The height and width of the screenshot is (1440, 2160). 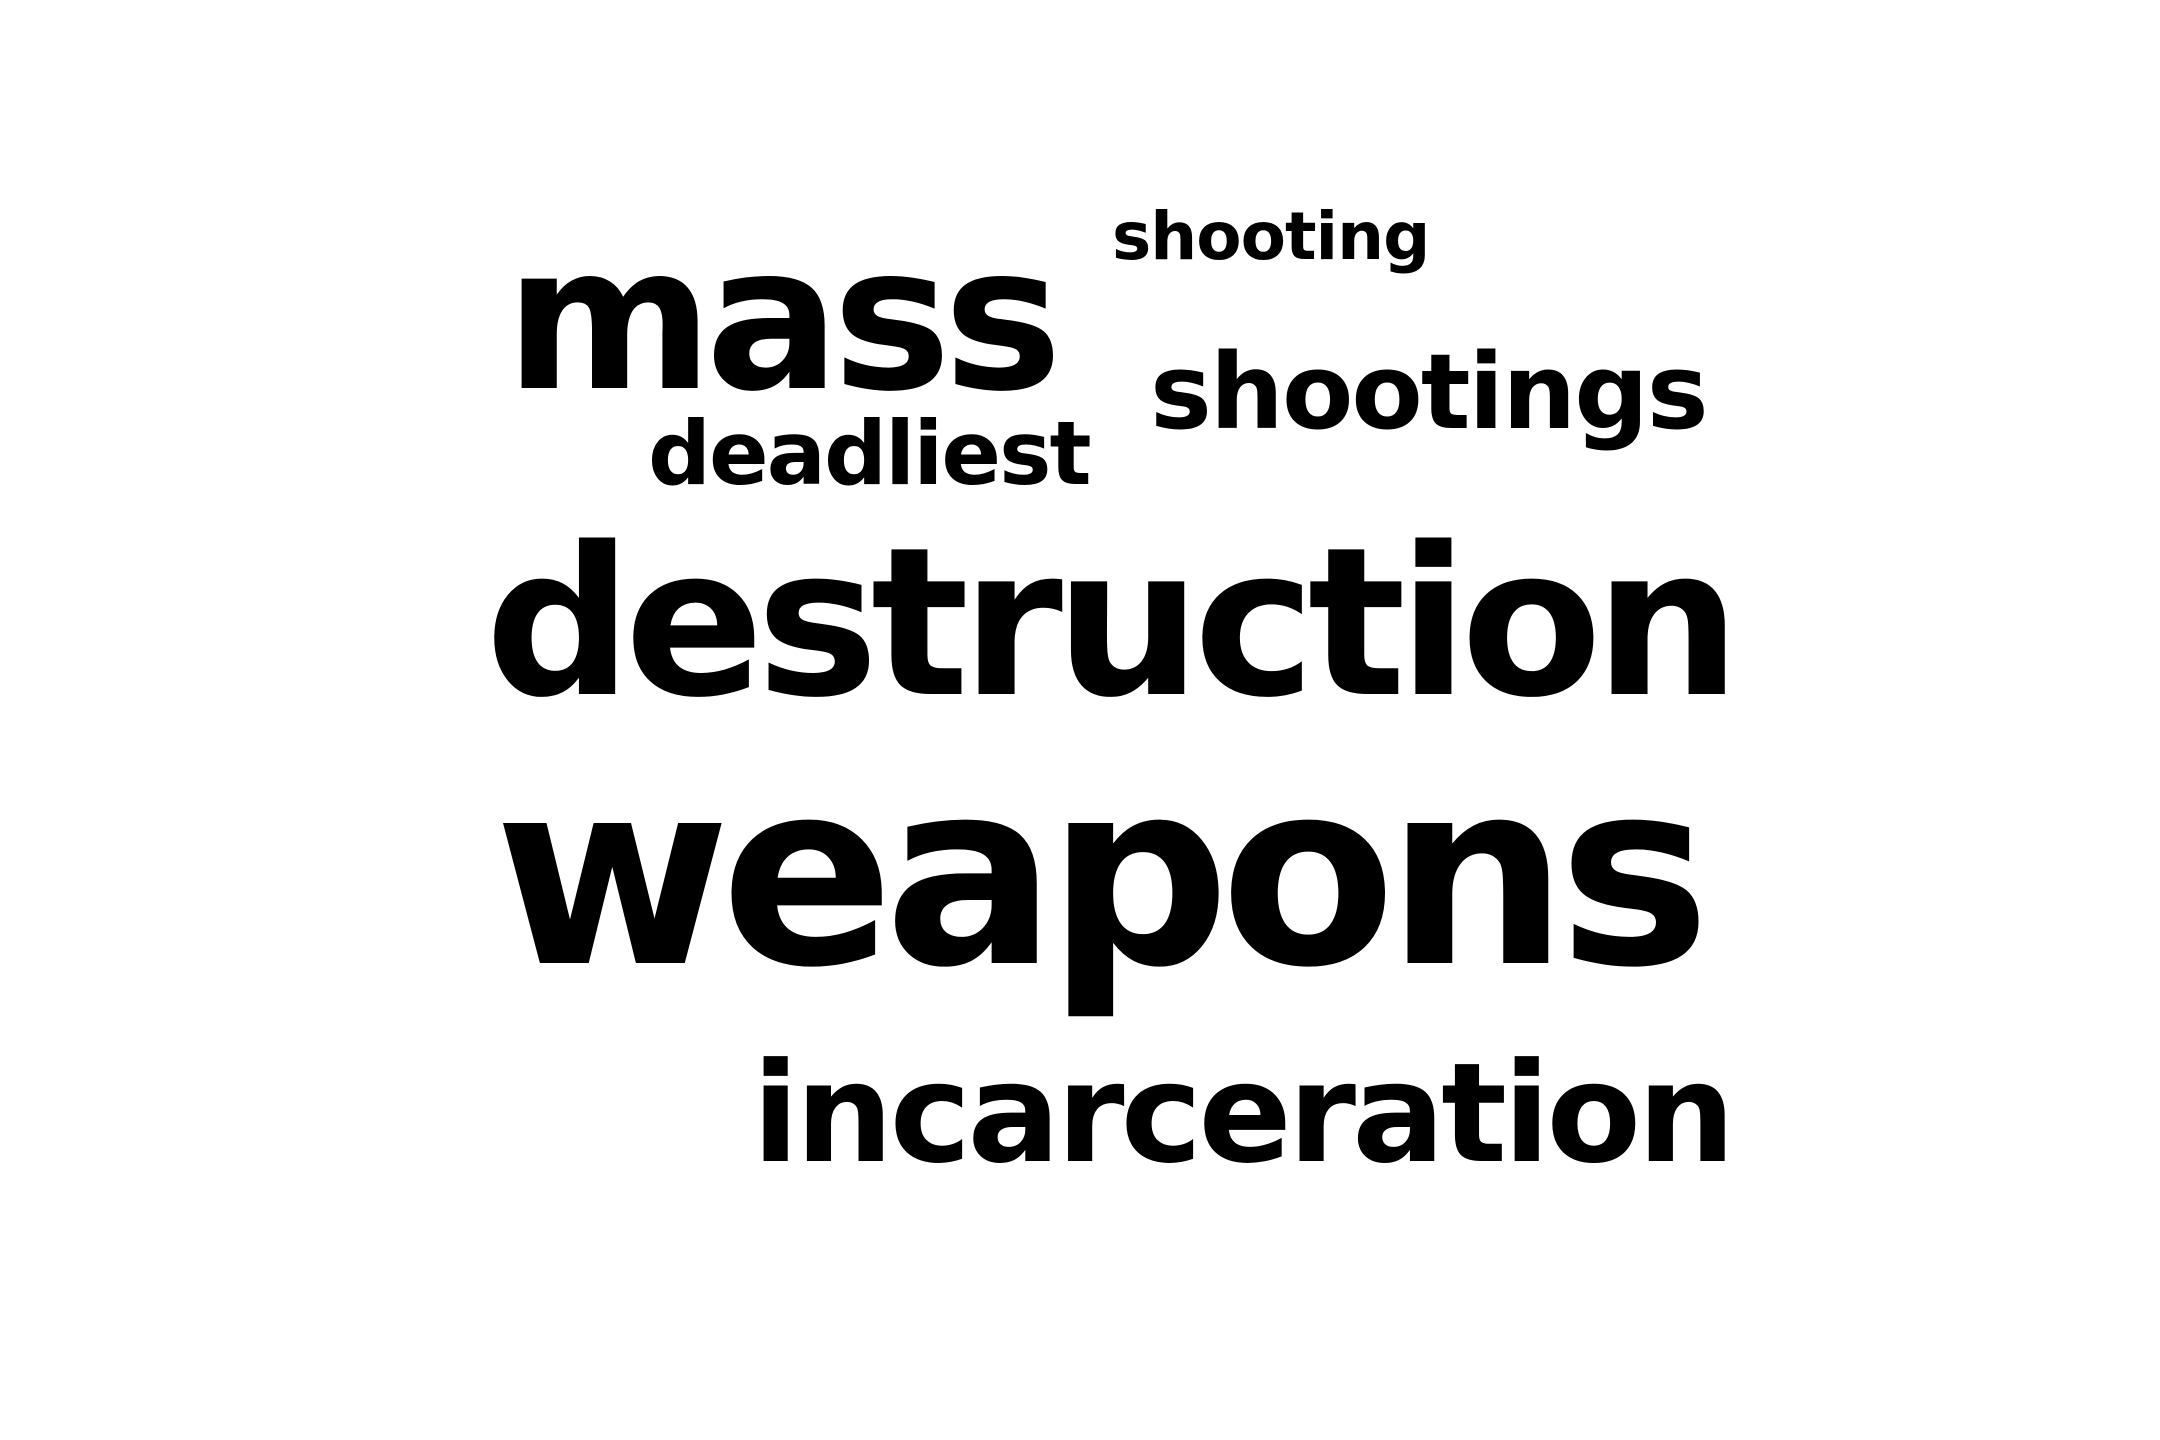 I want to click on word-shooting: shooting, so click(x=1271, y=236).